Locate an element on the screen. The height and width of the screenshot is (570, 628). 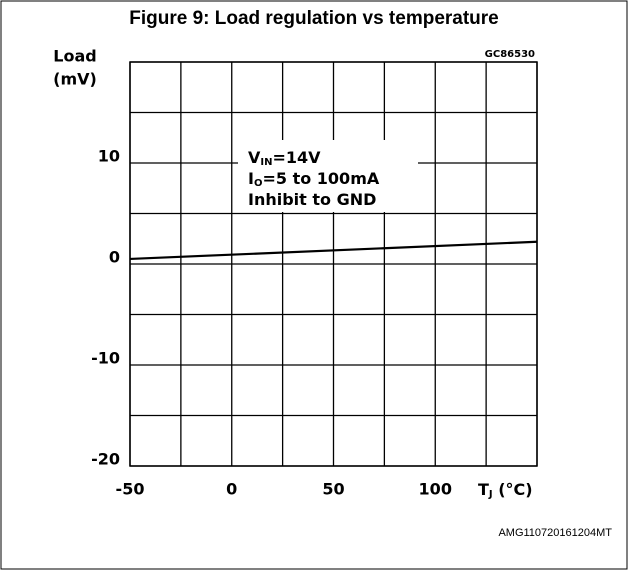
x-axis-label: TJ (°C) is located at coordinates (505, 490).